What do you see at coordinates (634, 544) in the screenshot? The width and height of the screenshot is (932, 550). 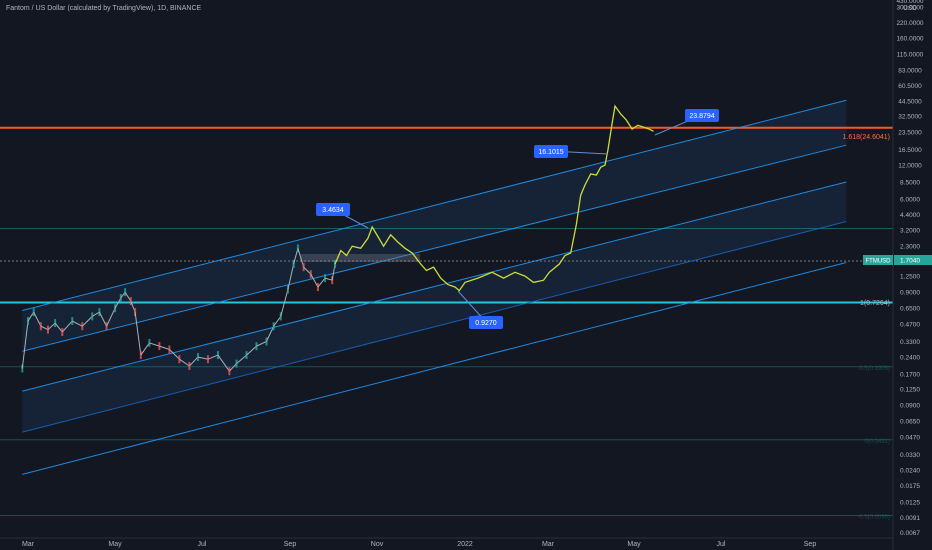 I see `time-axis-tick: May` at bounding box center [634, 544].